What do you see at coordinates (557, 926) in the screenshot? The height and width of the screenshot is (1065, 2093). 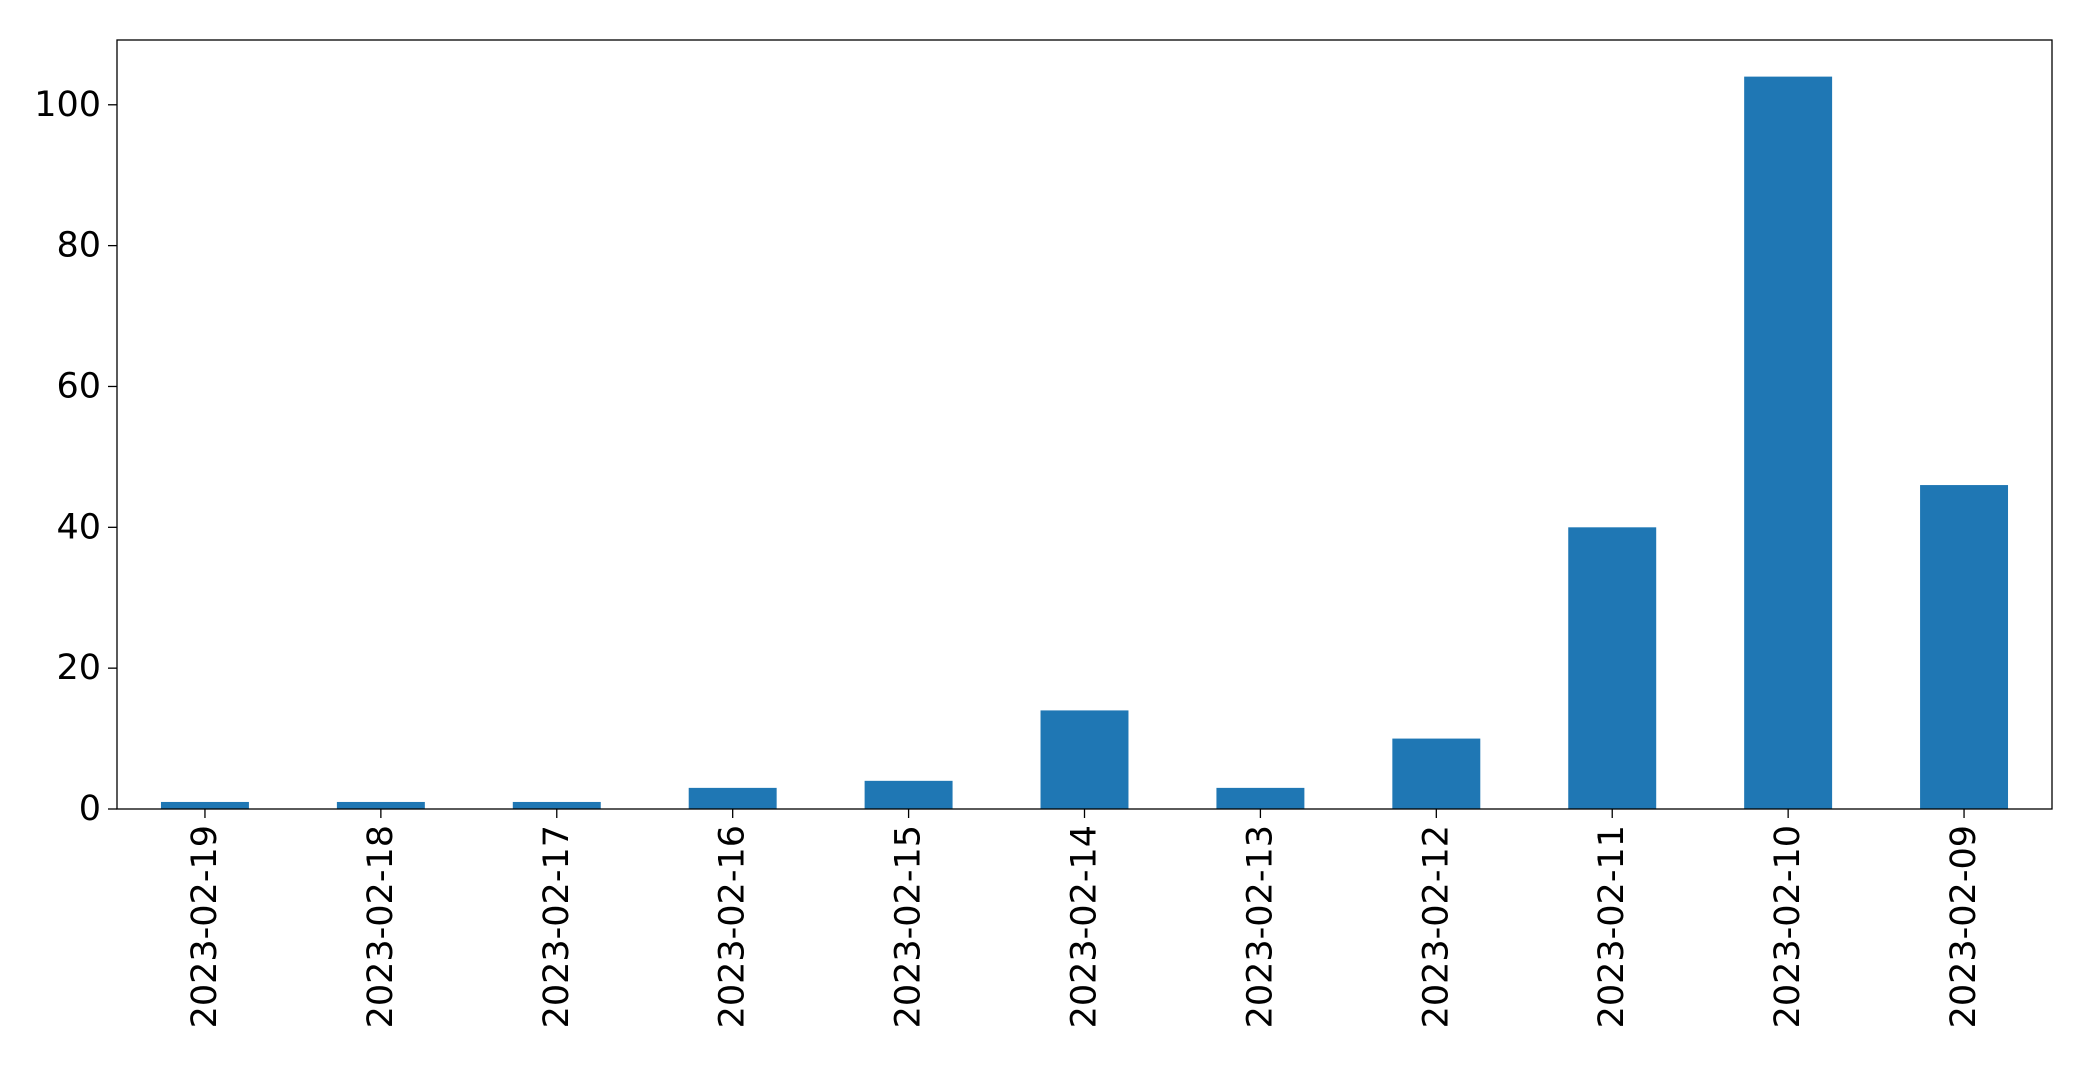 I see `x-tick-label: 2023-02-17` at bounding box center [557, 926].